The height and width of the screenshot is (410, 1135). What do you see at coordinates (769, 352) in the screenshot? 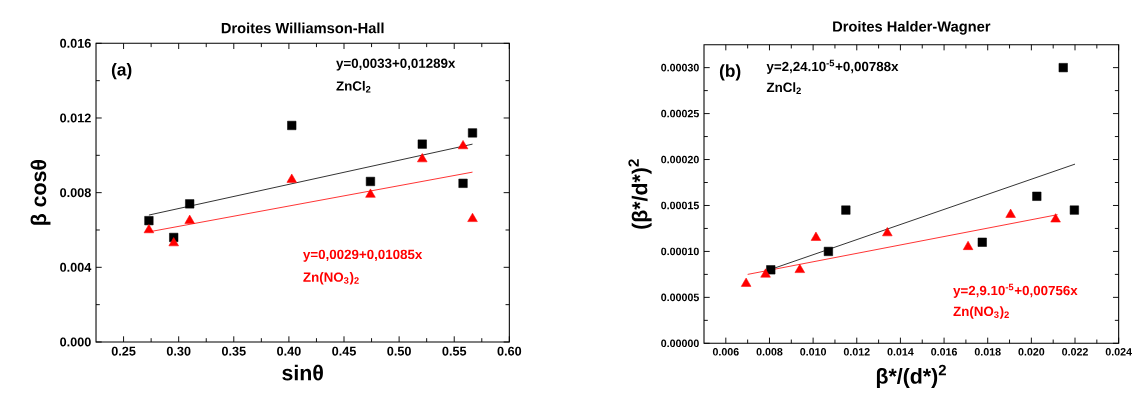
I see `x-tick-label: 0.008` at bounding box center [769, 352].